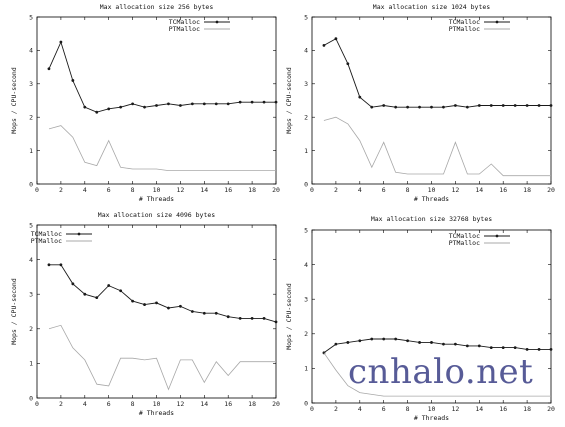 This screenshot has height=427, width=565. What do you see at coordinates (441, 372) in the screenshot?
I see `watermark-text: cnhalo.net` at bounding box center [441, 372].